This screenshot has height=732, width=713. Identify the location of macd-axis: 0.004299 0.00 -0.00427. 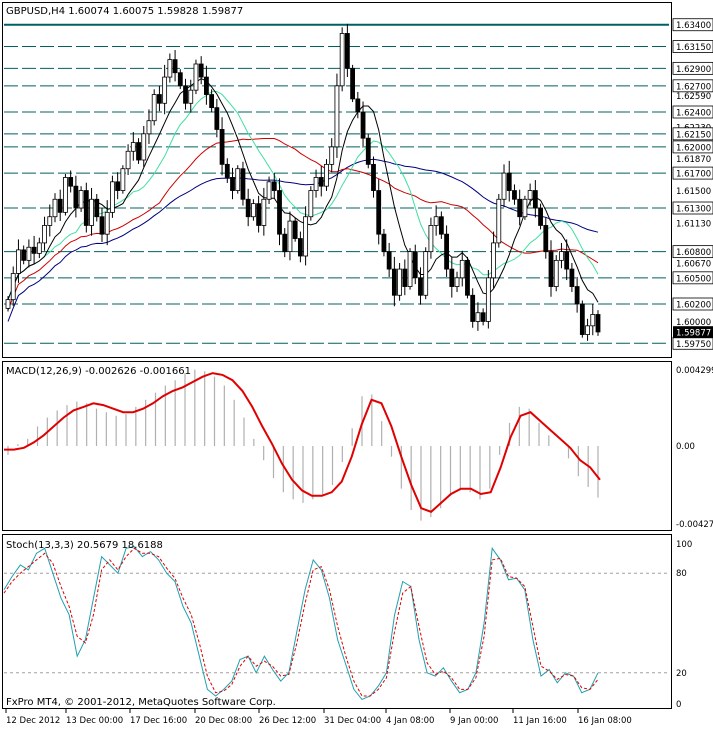
(694, 448).